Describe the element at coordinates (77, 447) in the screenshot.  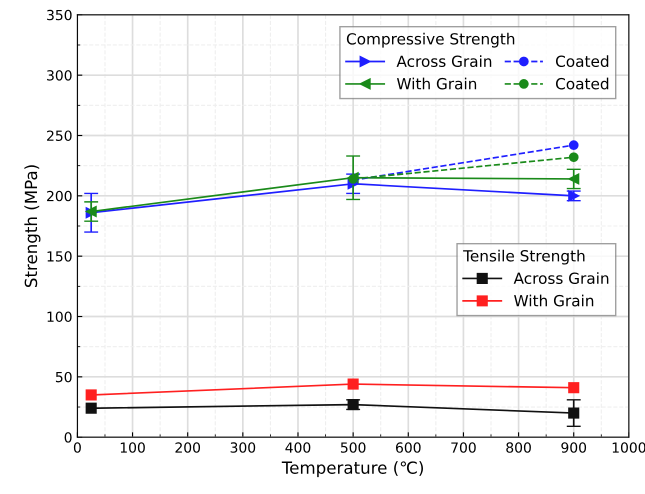
I see `x-tick-label: 0` at that location.